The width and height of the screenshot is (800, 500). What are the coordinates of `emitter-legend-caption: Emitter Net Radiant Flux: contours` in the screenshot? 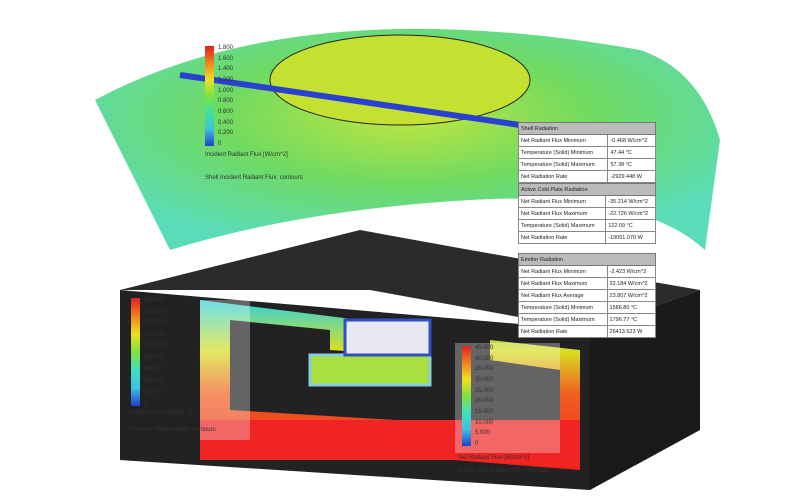 It's located at (504, 471).